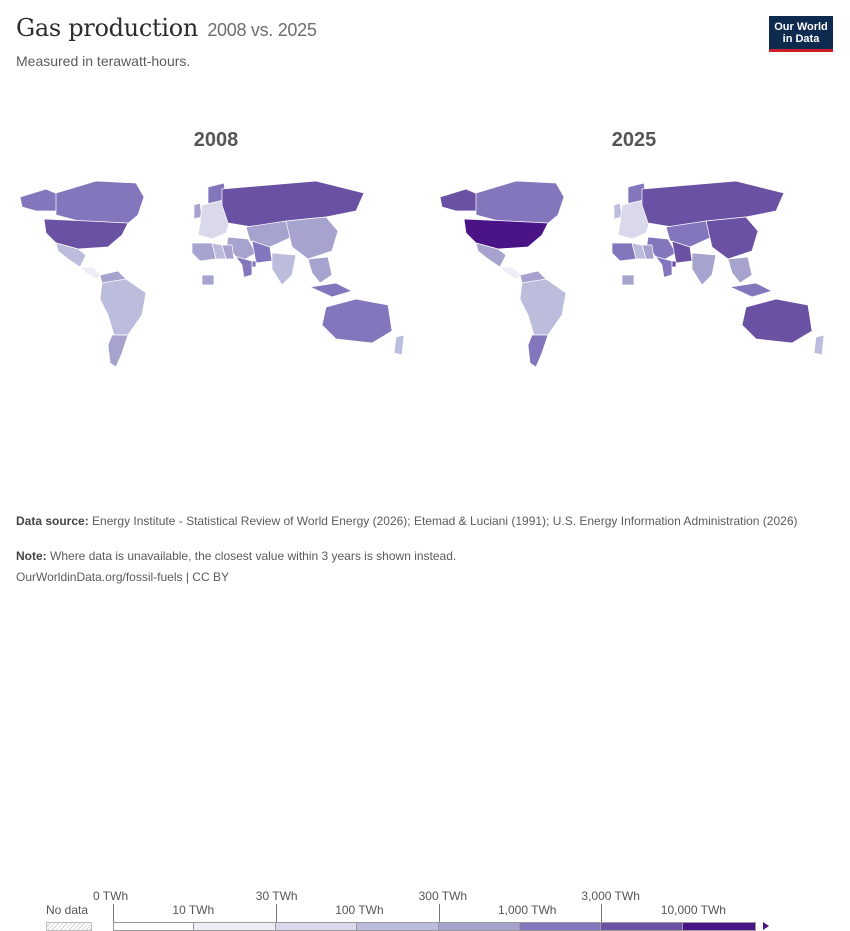  Describe the element at coordinates (69, 926) in the screenshot. I see `no-data-swatch` at that location.